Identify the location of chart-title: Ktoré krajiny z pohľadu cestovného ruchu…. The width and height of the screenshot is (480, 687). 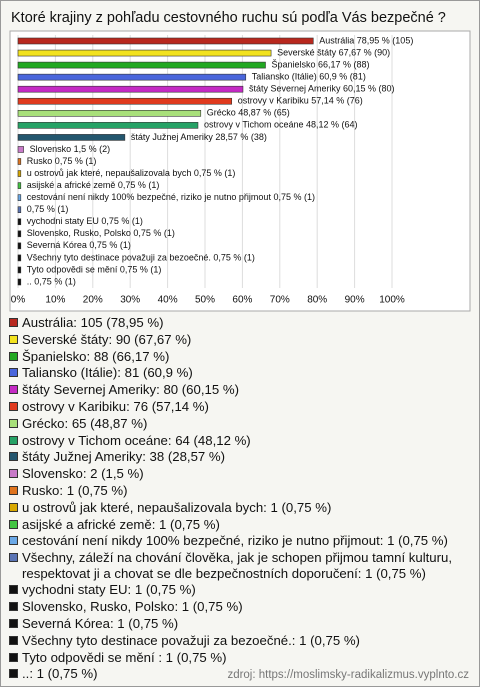
(228, 18).